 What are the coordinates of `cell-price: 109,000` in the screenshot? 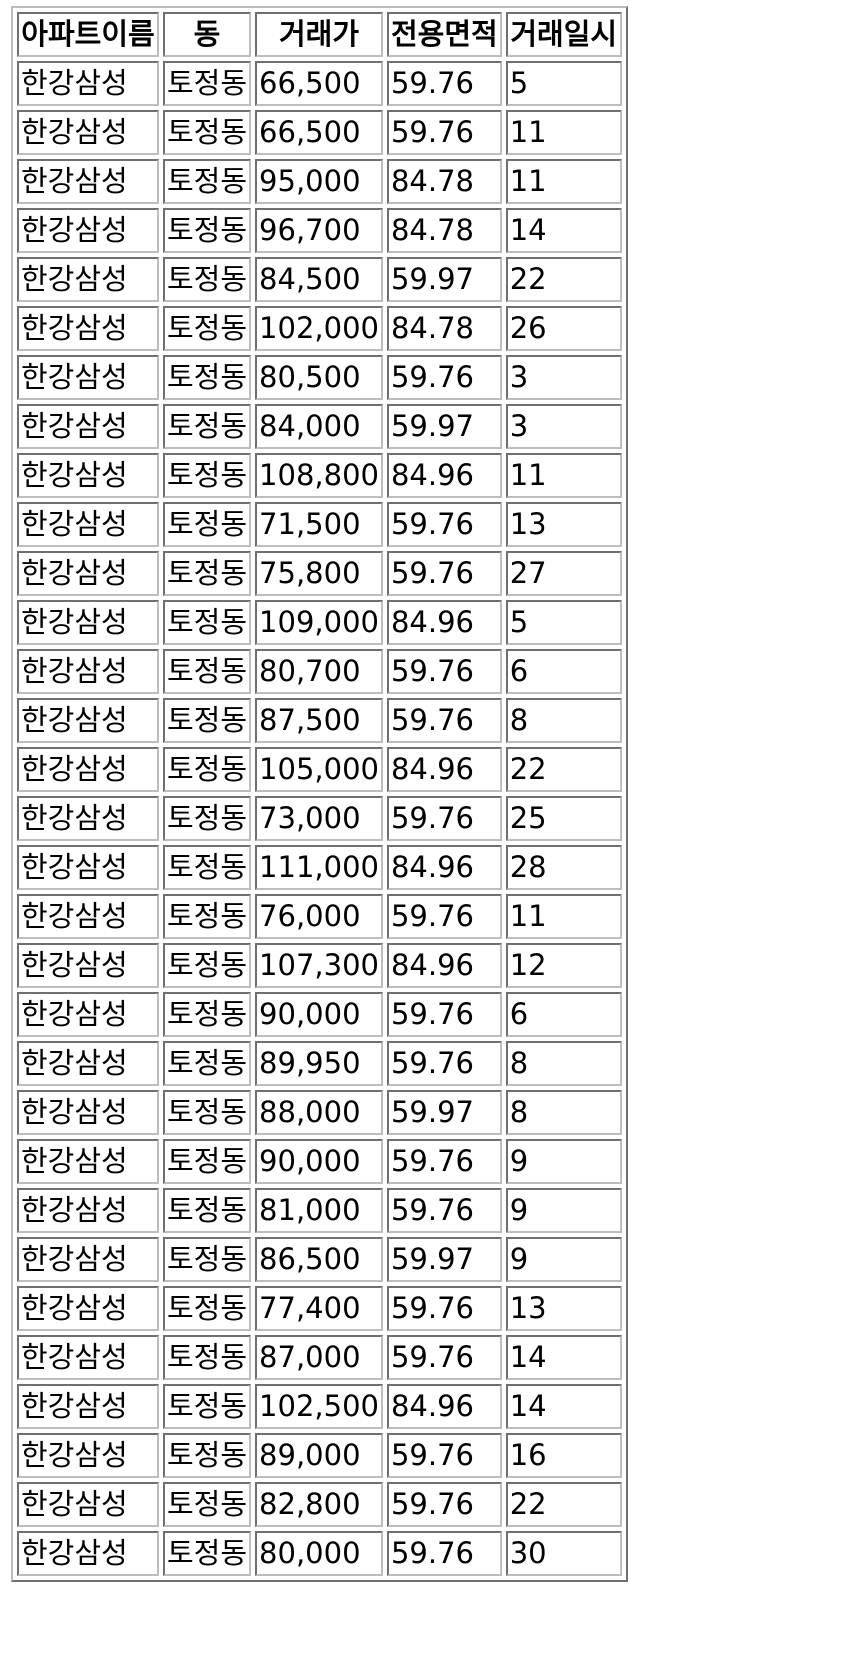 It's located at (319, 622).